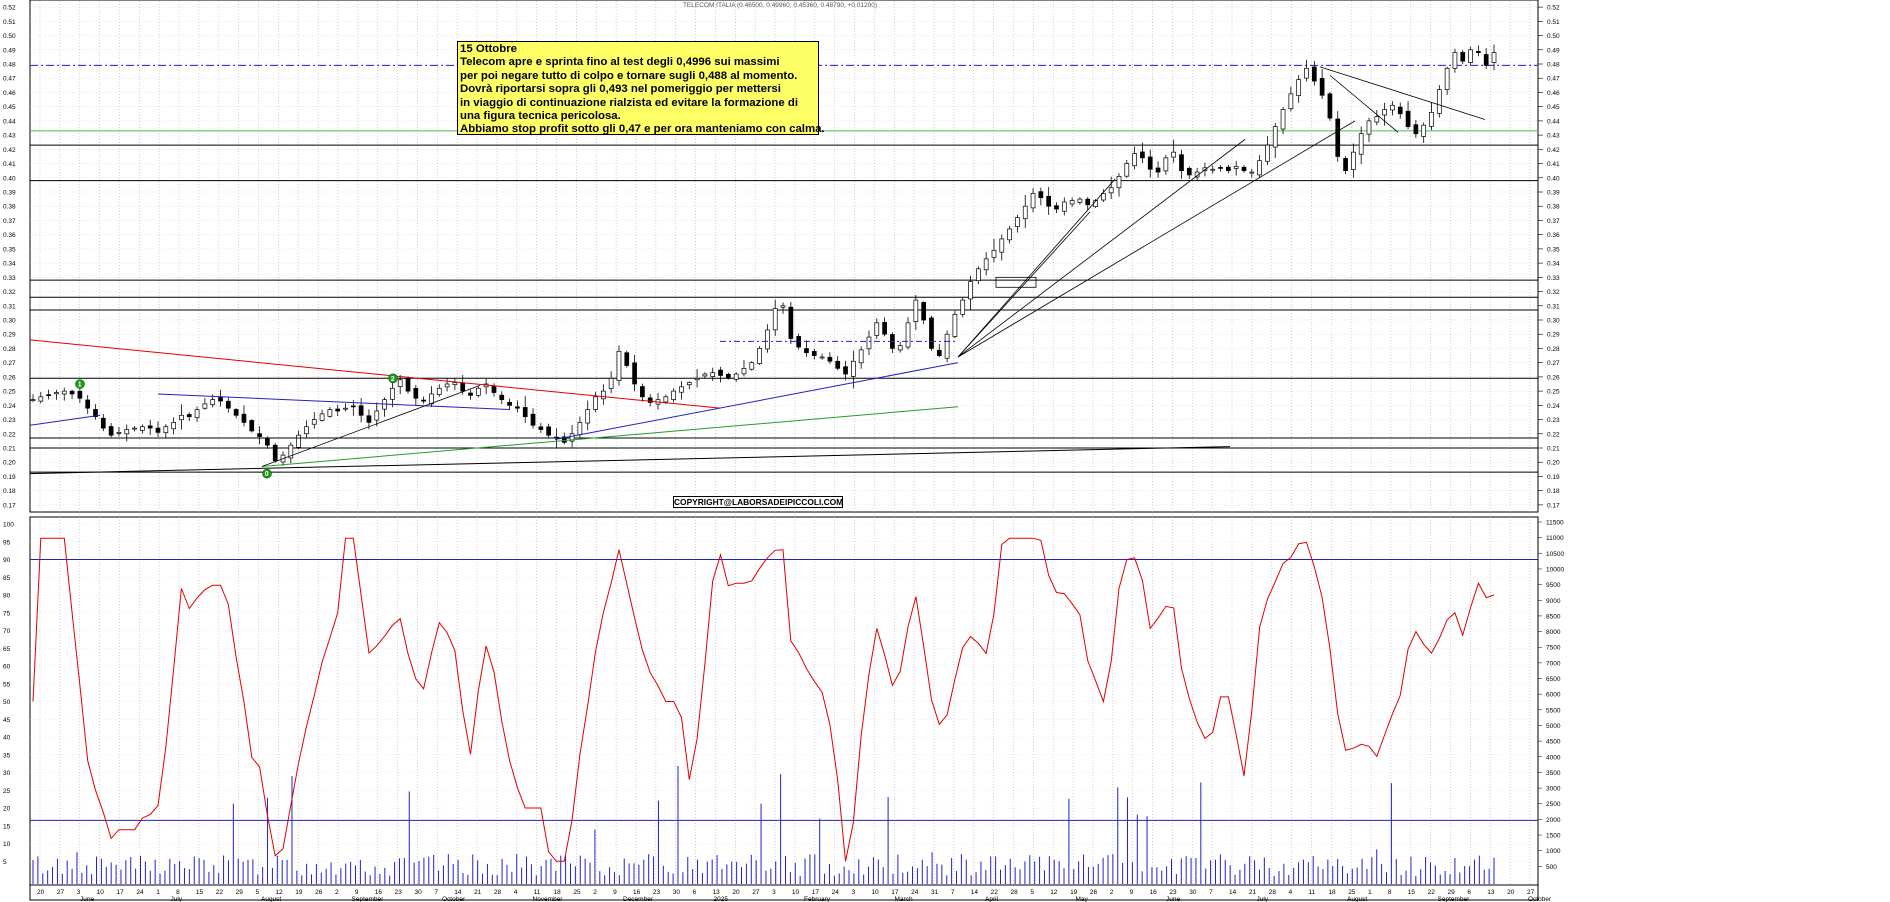  I want to click on price-tick-label-right: 0.29, so click(1553, 335).